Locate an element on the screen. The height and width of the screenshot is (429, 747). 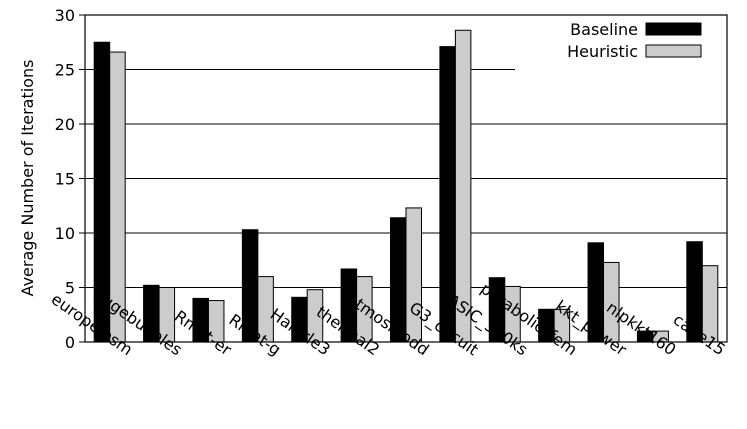
y-tick-label: 5 is located at coordinates (70, 288).